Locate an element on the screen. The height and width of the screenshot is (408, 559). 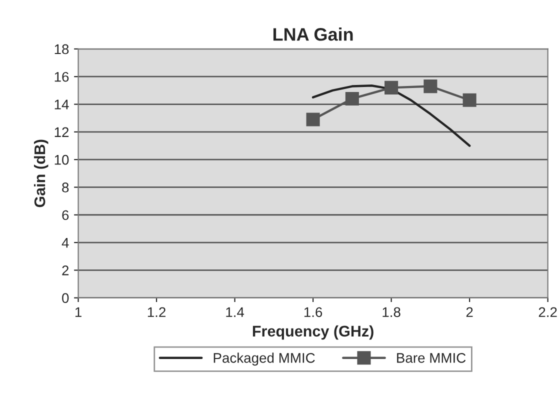
y-tick-label: 10 is located at coordinates (61, 159).